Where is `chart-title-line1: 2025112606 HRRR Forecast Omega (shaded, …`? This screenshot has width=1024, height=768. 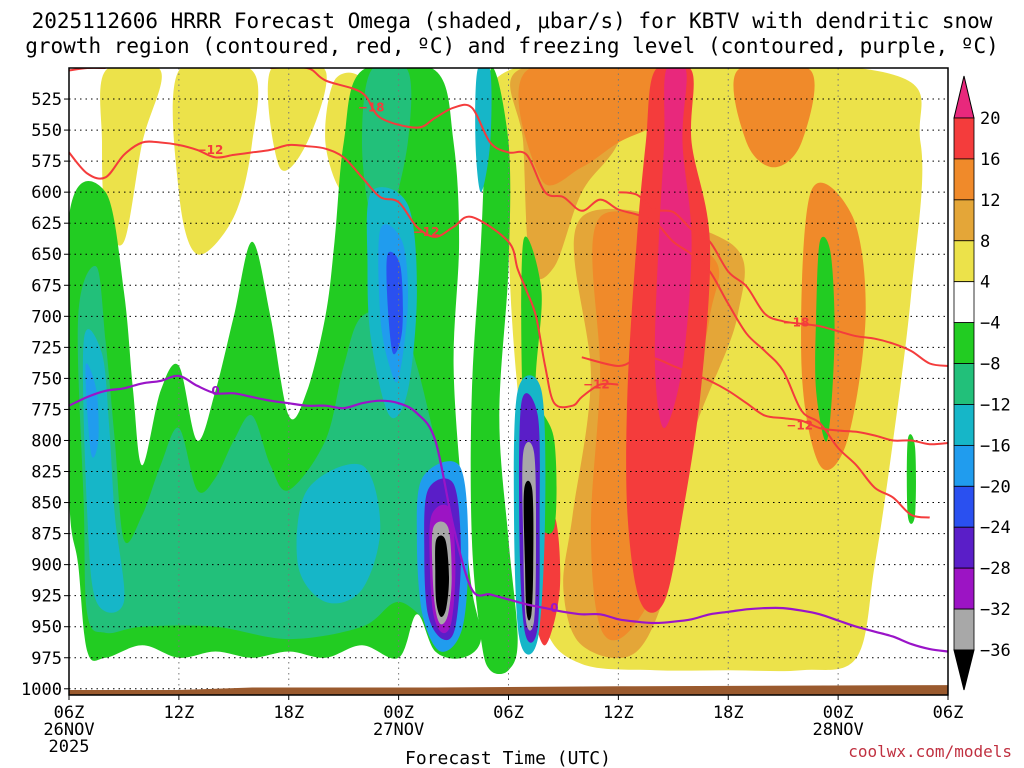
chart-title-line1: 2025112606 HRRR Forecast Omega (shaded, … is located at coordinates (512, 21).